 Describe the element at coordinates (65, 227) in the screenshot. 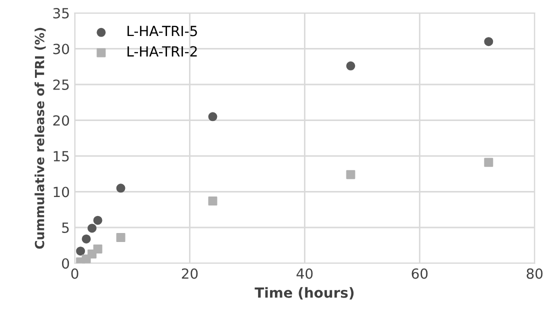

I see `y-tick-label: 5` at that location.